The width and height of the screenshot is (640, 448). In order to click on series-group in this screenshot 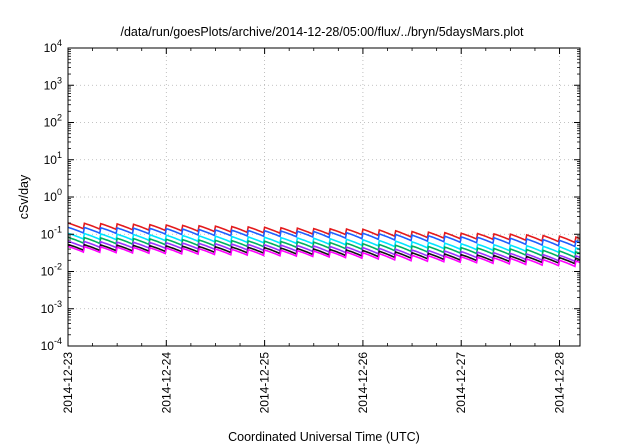, I will do `click(324, 245)`.